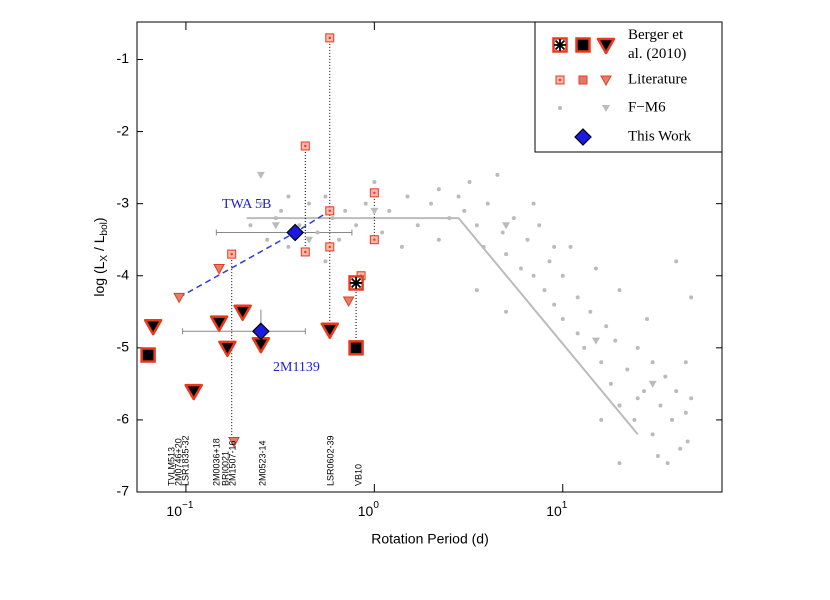  Describe the element at coordinates (358, 475) in the screenshot. I see `object-label: VB10` at that location.